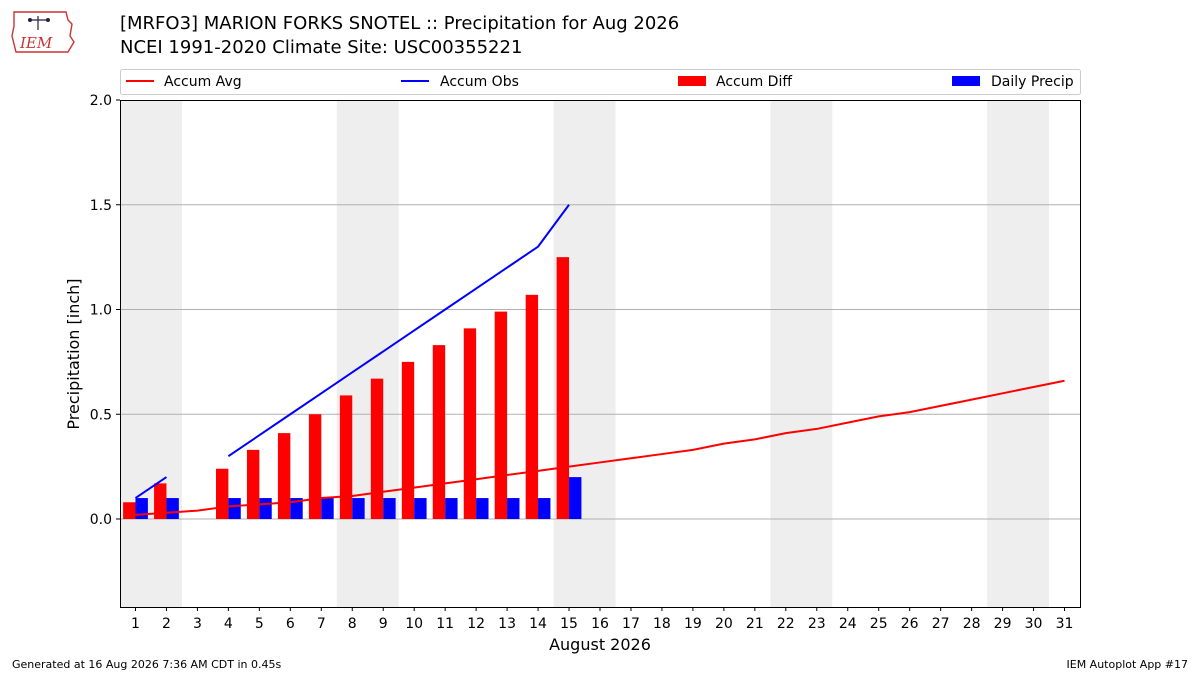  I want to click on x-axis-label: August 2026, so click(600, 644).